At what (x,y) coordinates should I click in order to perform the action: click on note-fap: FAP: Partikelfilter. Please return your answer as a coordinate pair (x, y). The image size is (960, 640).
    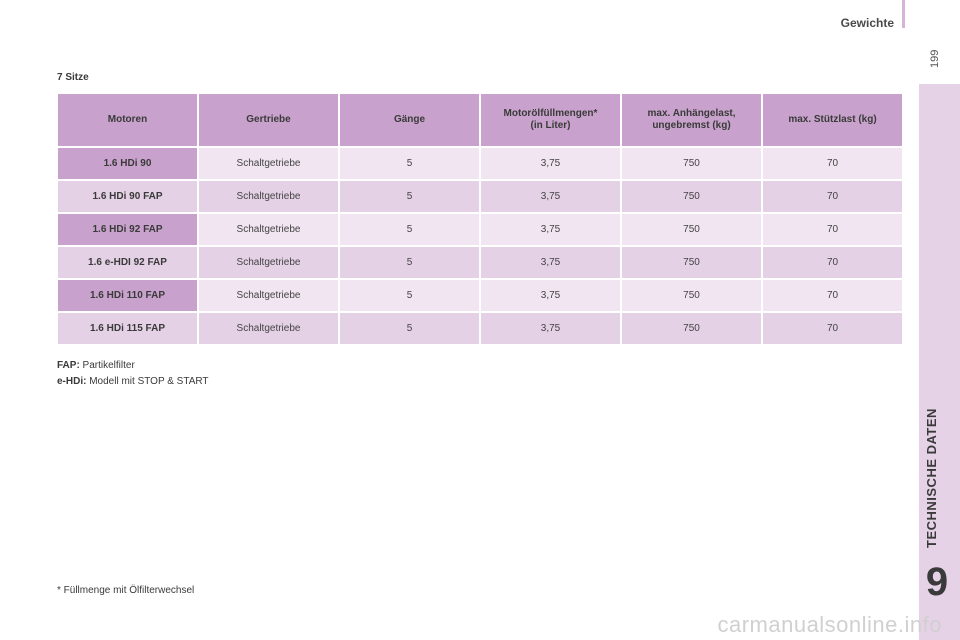
    Looking at the image, I should click on (96, 365).